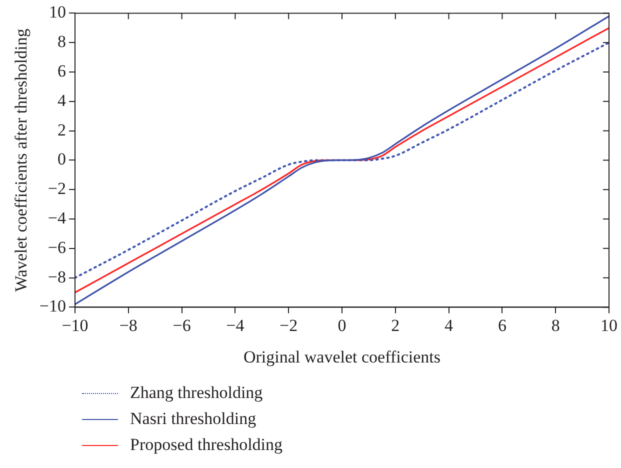  I want to click on y-tick-label: 2, so click(61, 130).